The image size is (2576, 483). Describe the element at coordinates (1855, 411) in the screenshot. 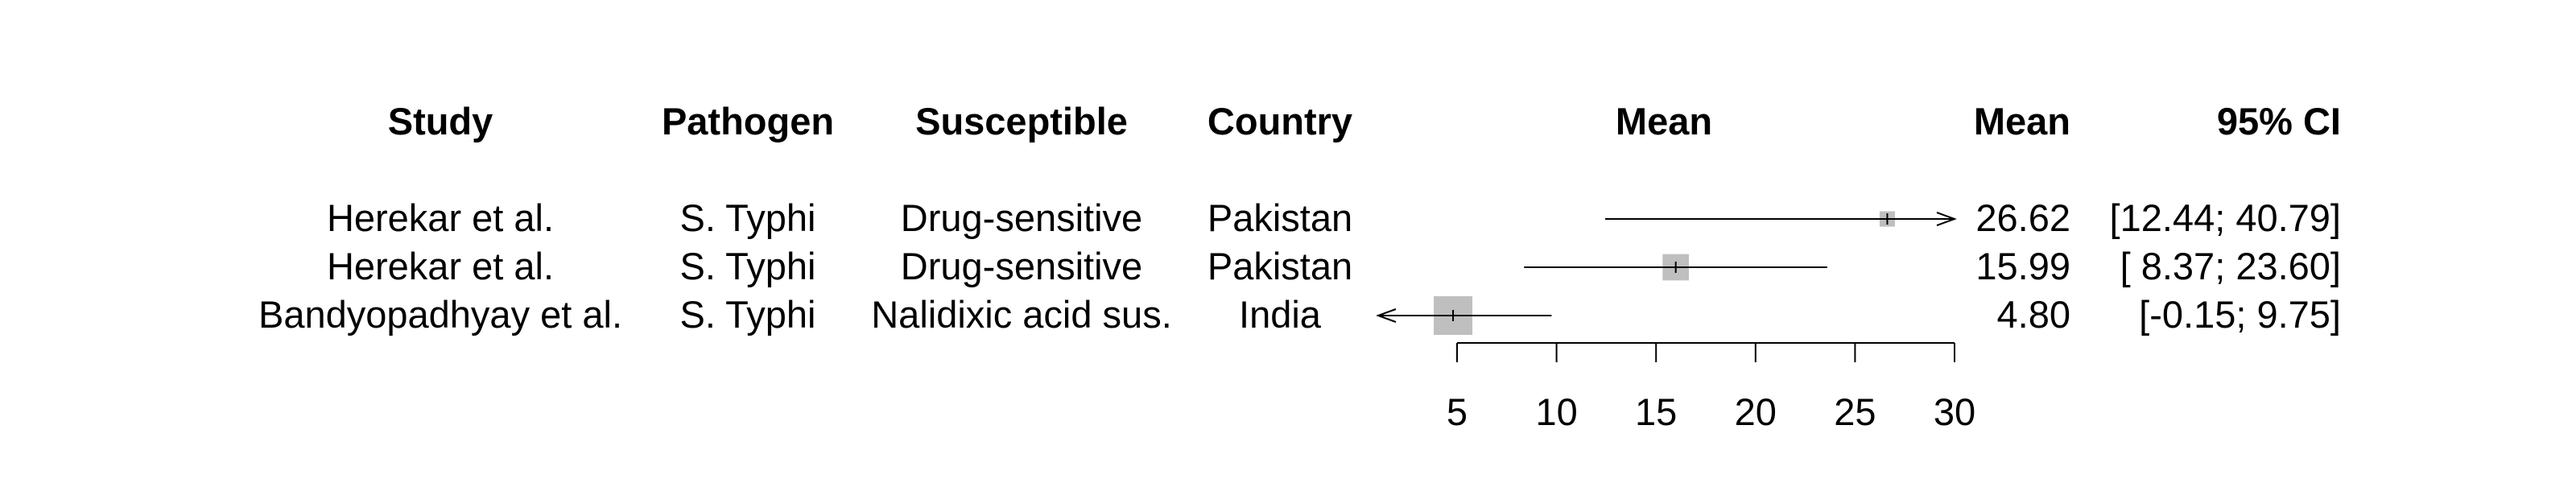

I see `tick-label: 25` at that location.